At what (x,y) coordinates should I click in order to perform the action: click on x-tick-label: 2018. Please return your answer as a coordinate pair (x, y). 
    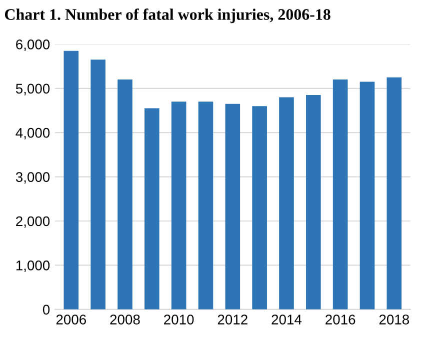
    Looking at the image, I should click on (394, 319).